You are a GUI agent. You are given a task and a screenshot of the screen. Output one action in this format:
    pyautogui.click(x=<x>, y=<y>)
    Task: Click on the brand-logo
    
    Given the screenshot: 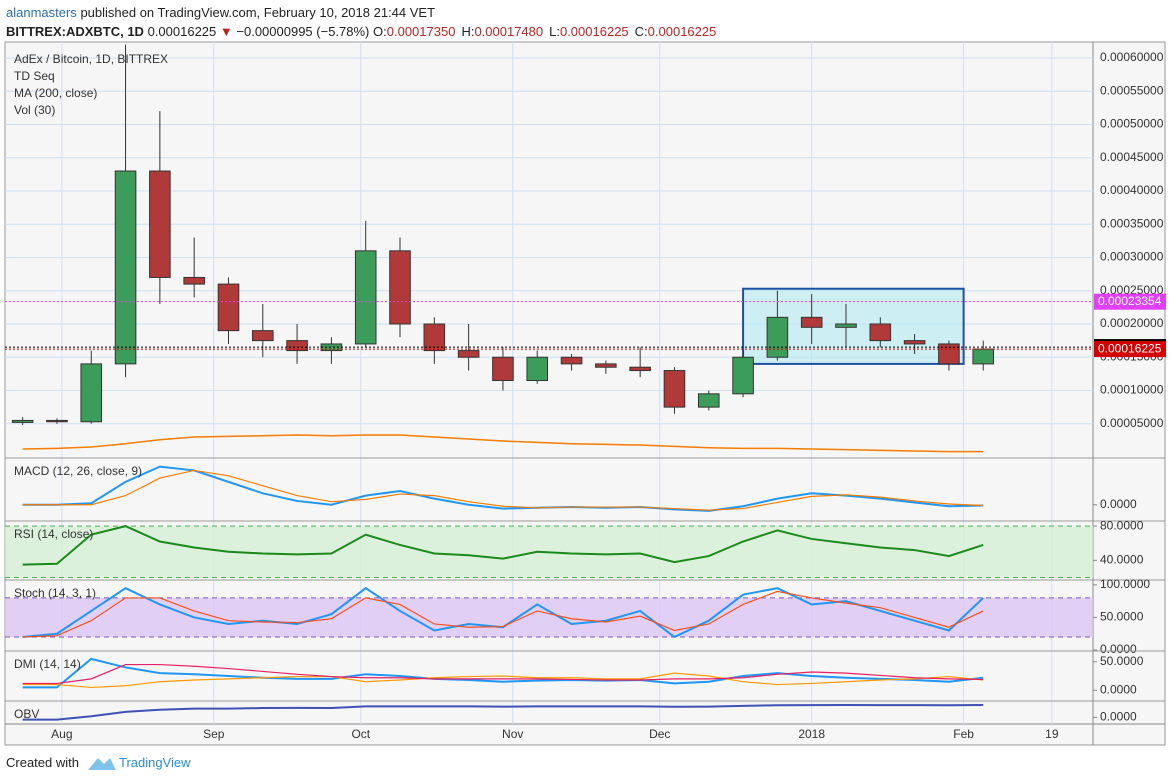 What is the action you would take?
    pyautogui.click(x=102, y=764)
    